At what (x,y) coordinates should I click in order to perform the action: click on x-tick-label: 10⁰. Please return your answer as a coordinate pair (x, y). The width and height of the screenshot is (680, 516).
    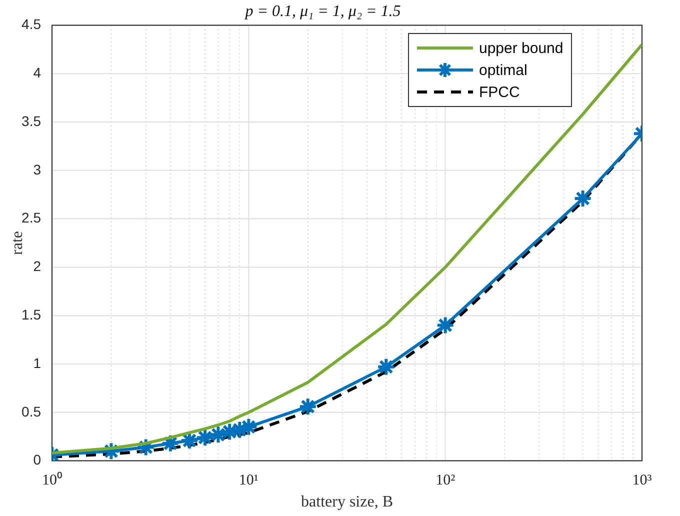
    Looking at the image, I should click on (52, 480).